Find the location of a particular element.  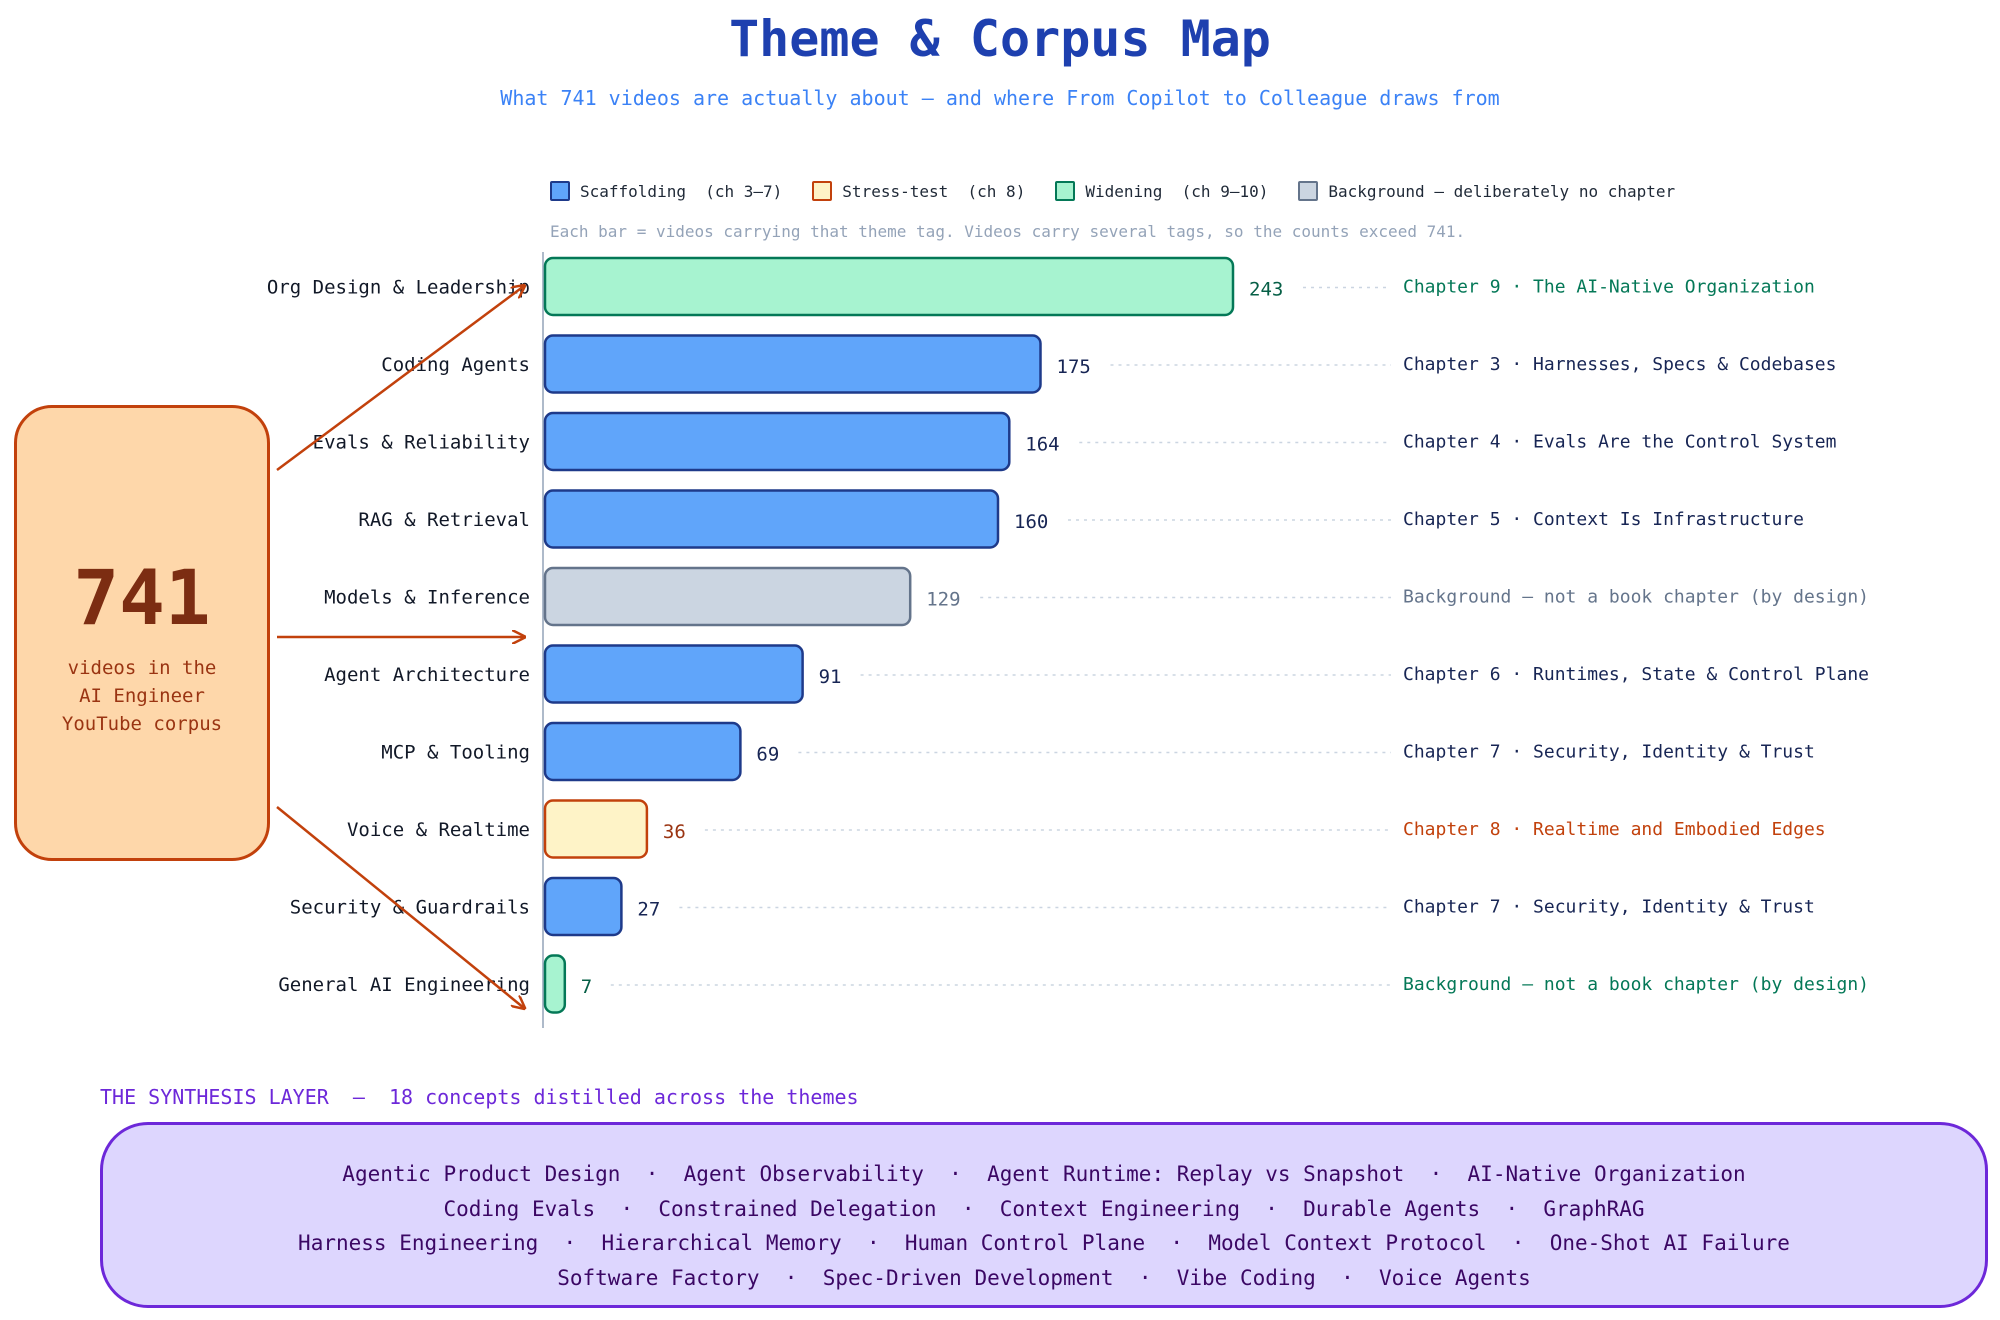

bar-org-design-and-leadership is located at coordinates (889, 286).